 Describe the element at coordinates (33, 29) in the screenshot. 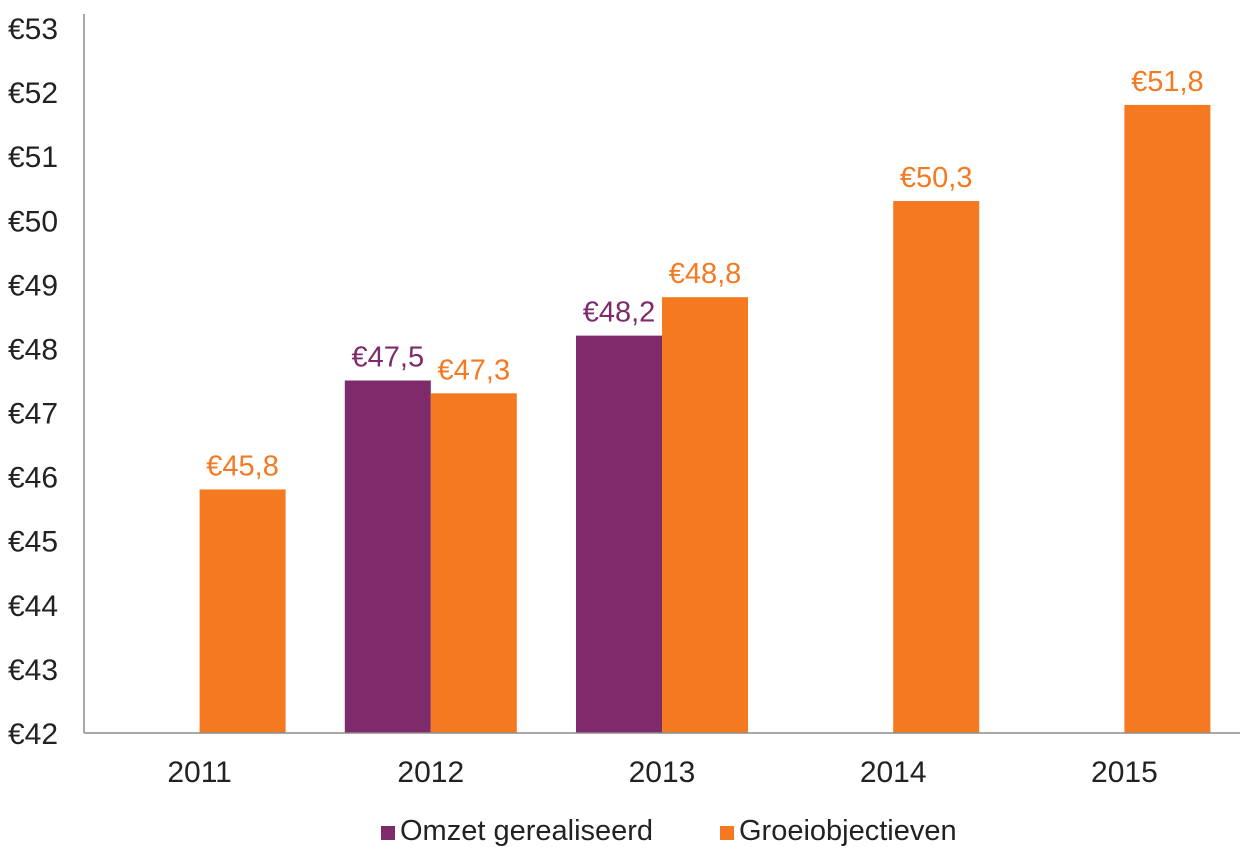

I see `y-tick-label: €53` at that location.